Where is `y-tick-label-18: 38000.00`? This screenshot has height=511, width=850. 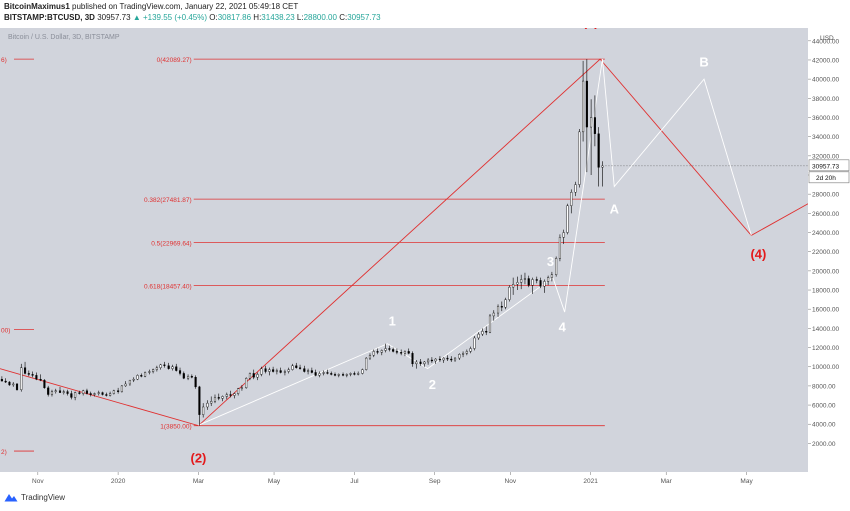 y-tick-label-18: 38000.00 is located at coordinates (825, 99).